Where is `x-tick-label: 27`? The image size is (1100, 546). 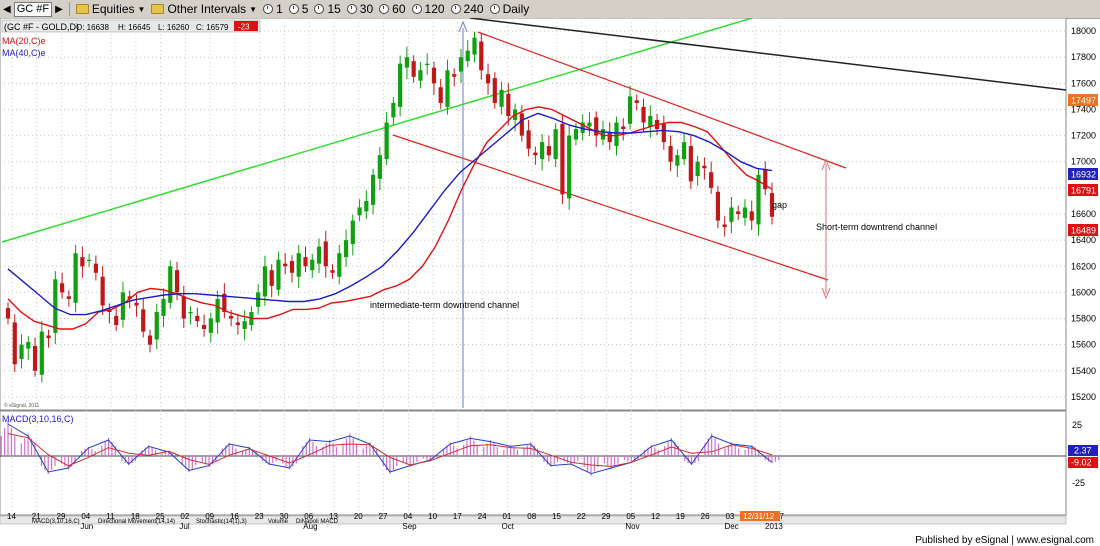
x-tick-label: 27 is located at coordinates (383, 516).